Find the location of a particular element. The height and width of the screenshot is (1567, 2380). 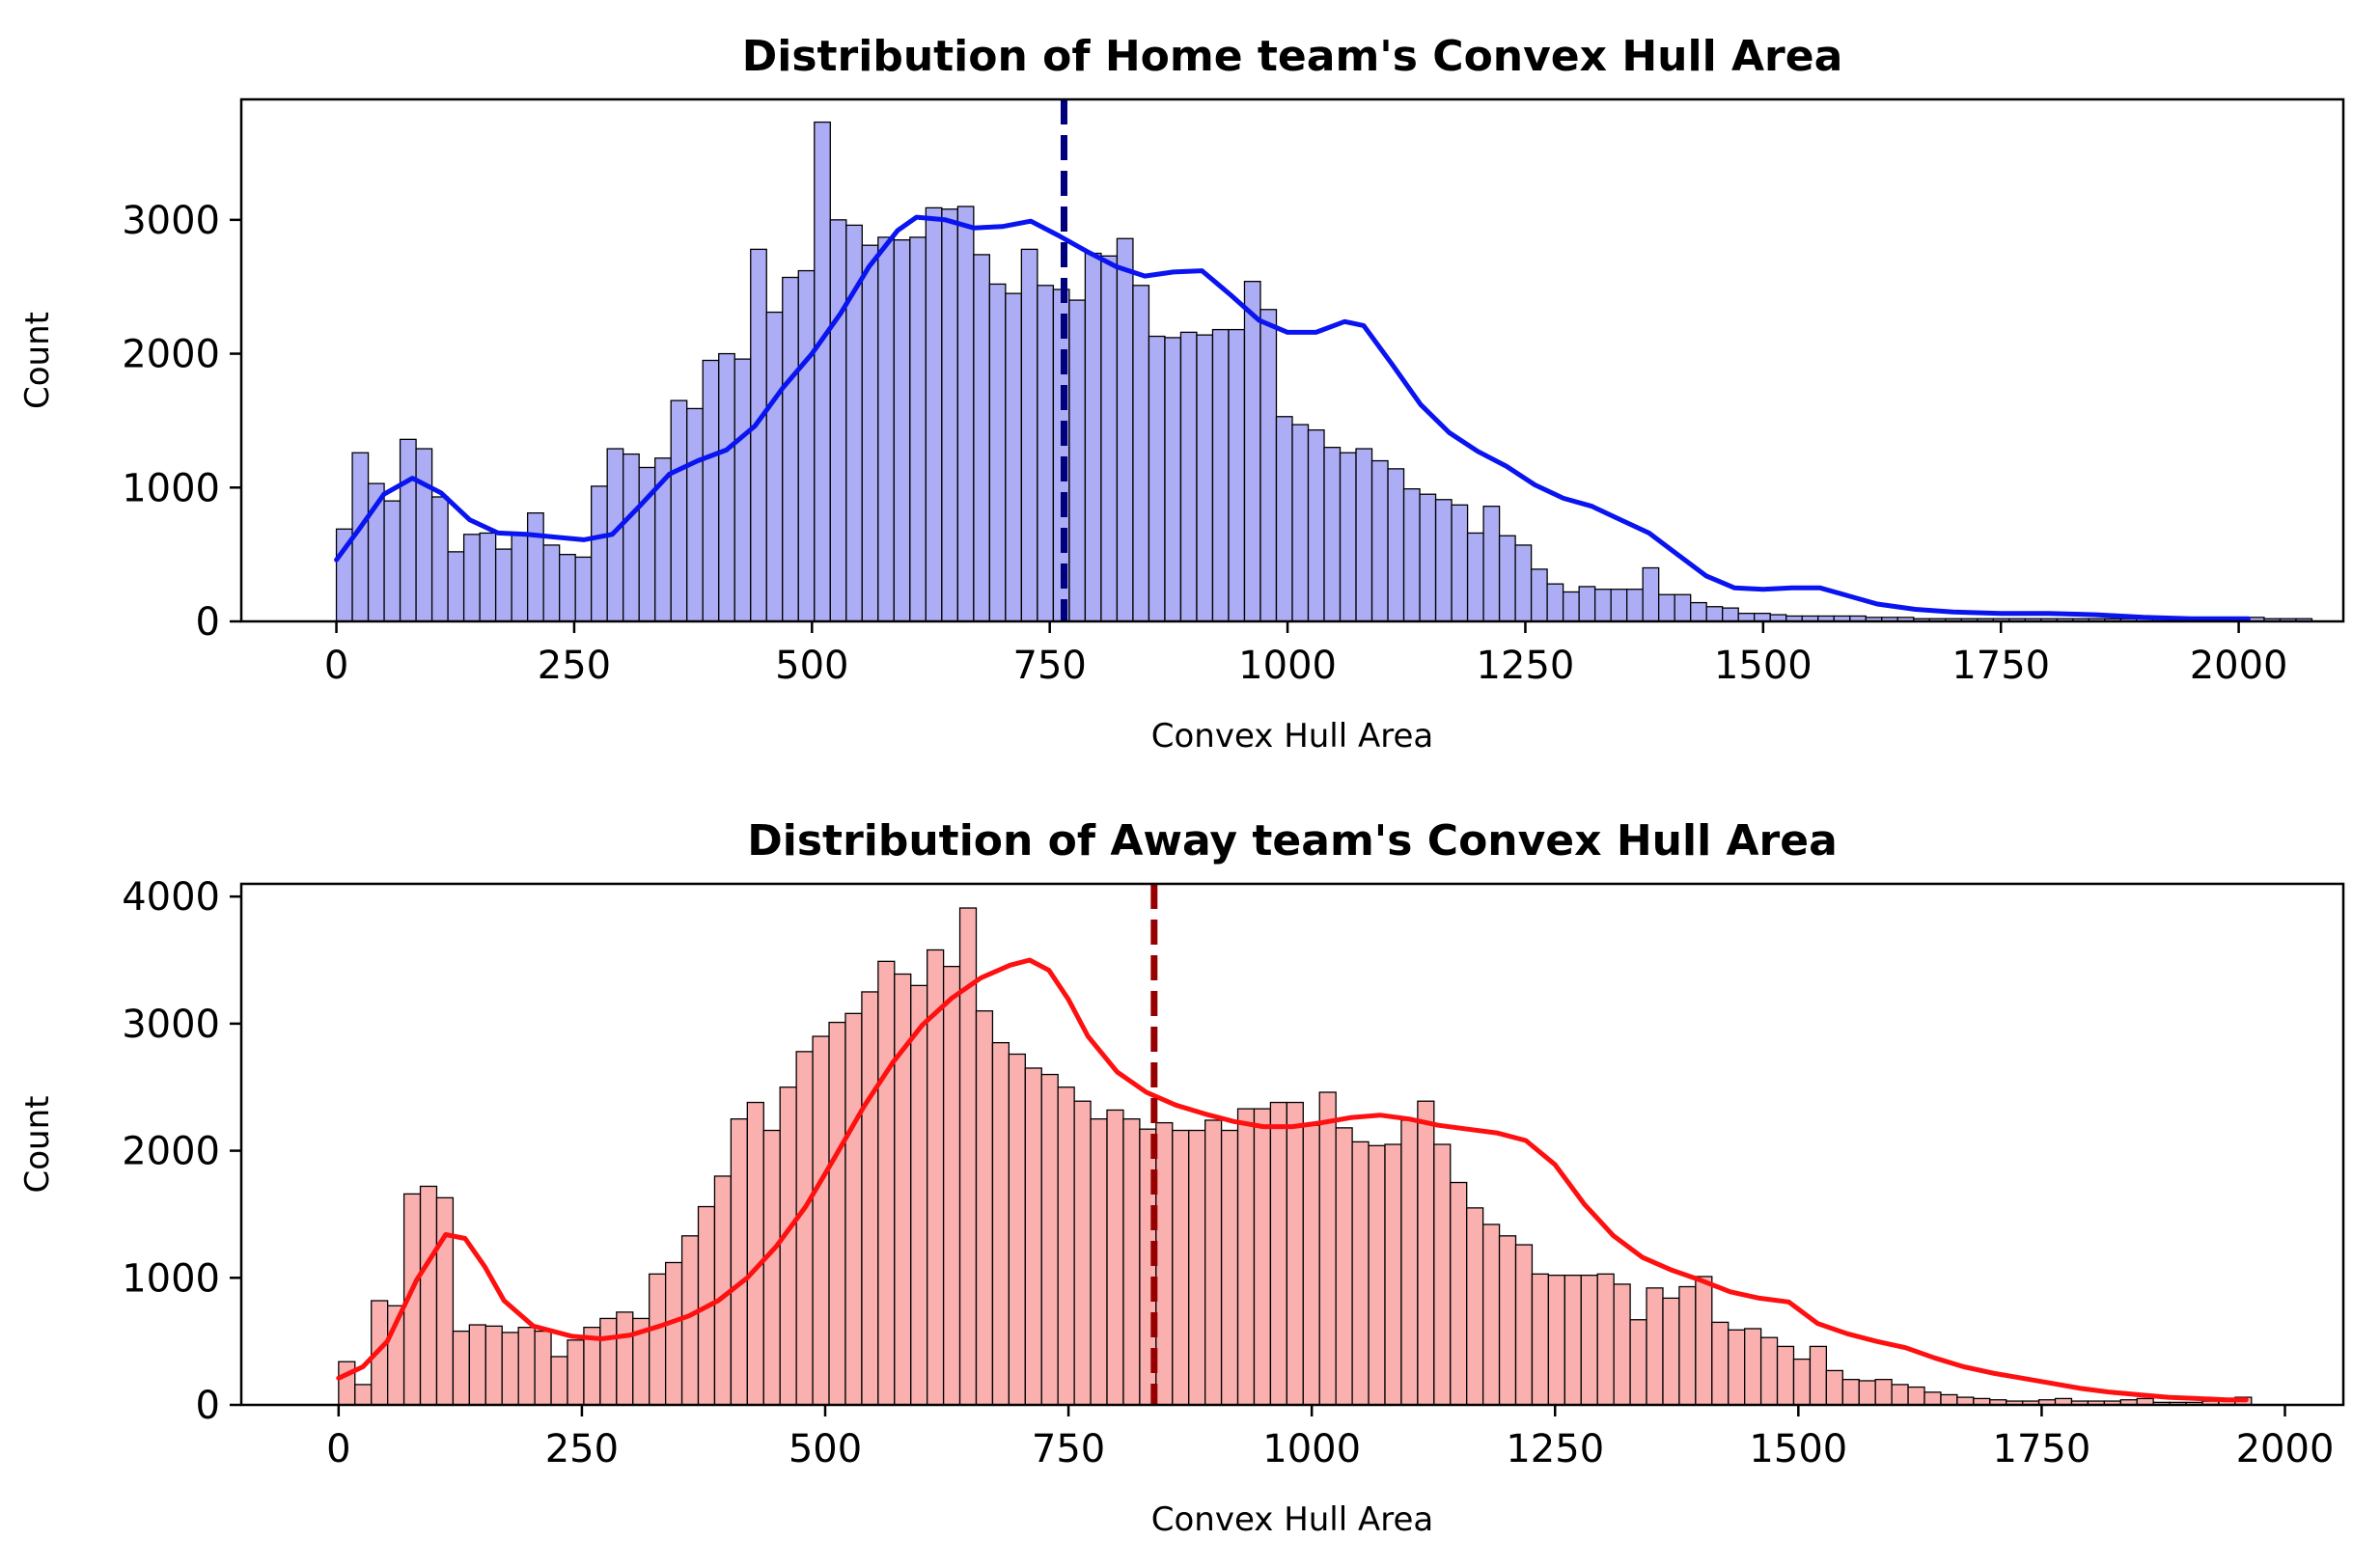

home-y-tick-label: 0 is located at coordinates (208, 623).